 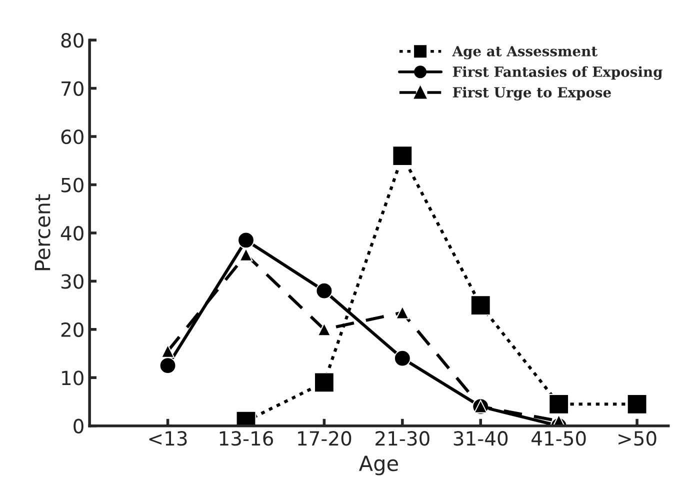 I want to click on x-tick-label: <13, so click(x=168, y=438).